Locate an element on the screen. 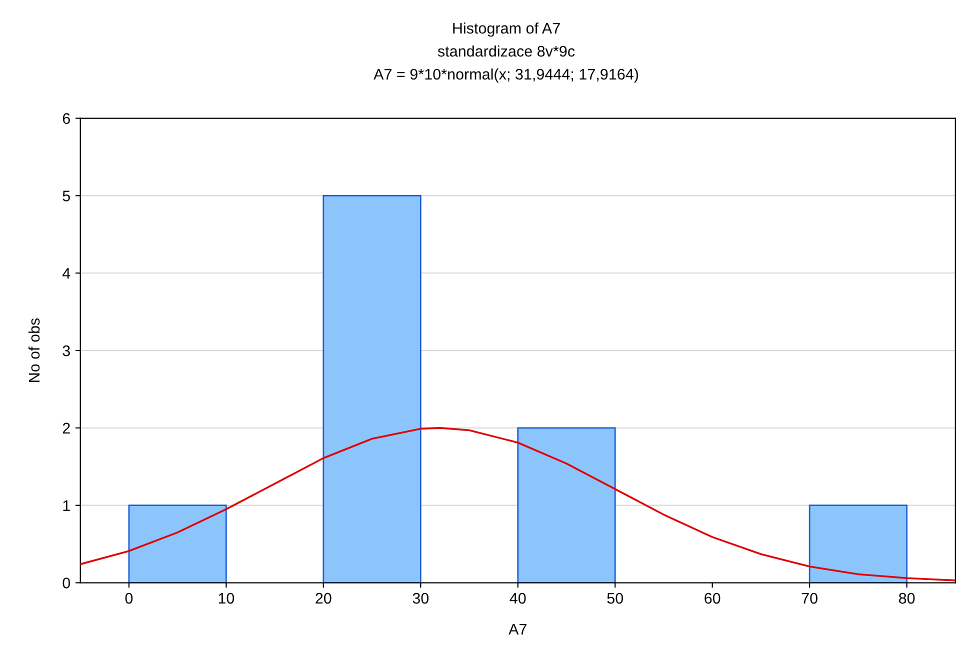 The image size is (968, 657). x-tick-label: 60 is located at coordinates (712, 598).